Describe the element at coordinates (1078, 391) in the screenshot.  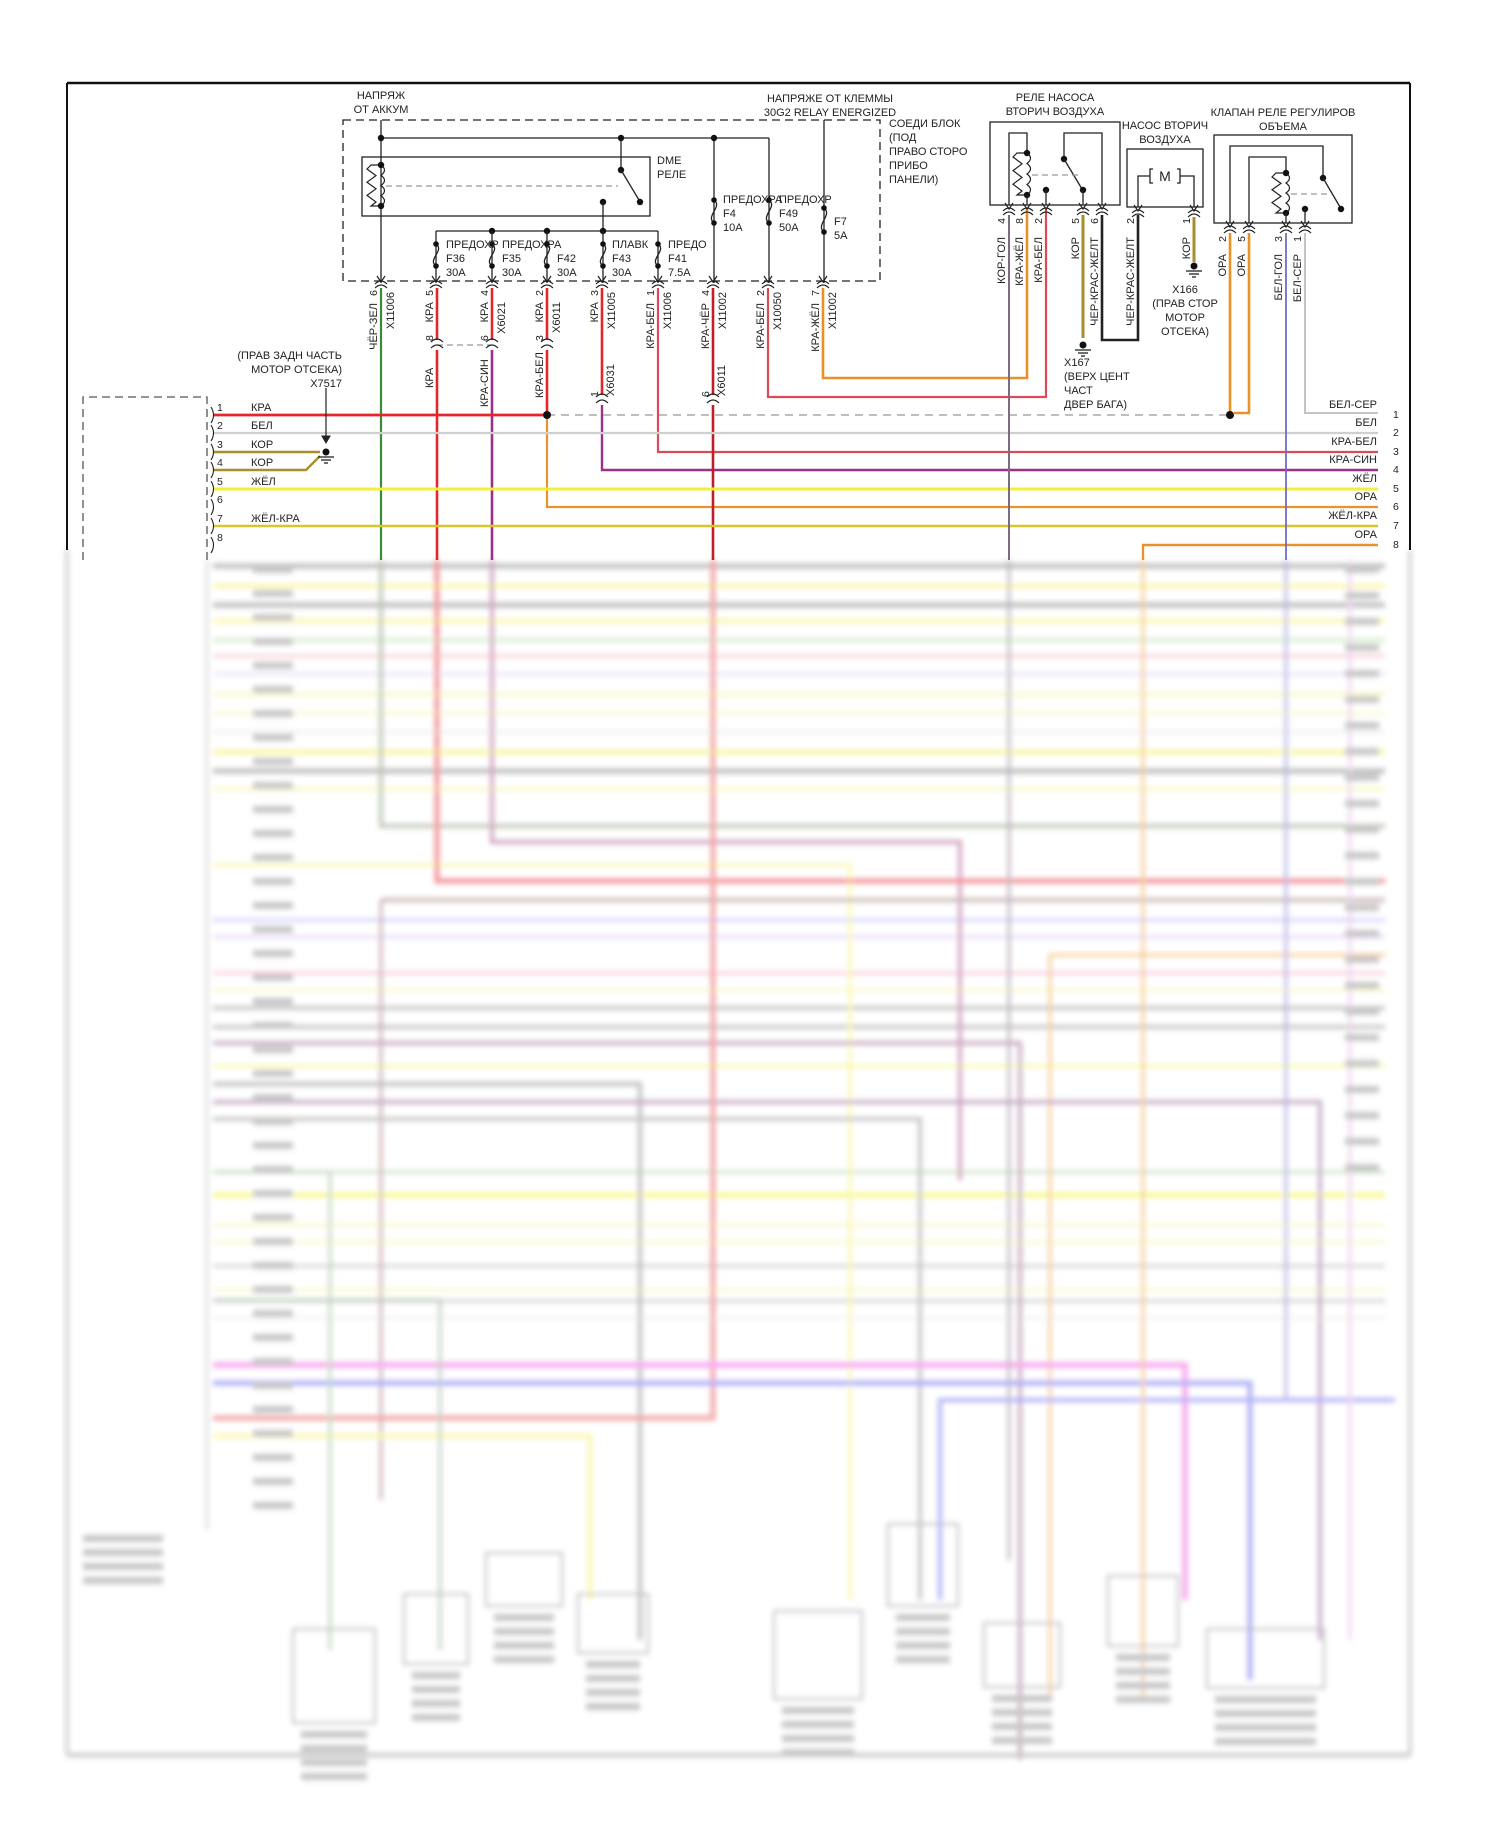
I see `label-line: ЧАСТ` at that location.